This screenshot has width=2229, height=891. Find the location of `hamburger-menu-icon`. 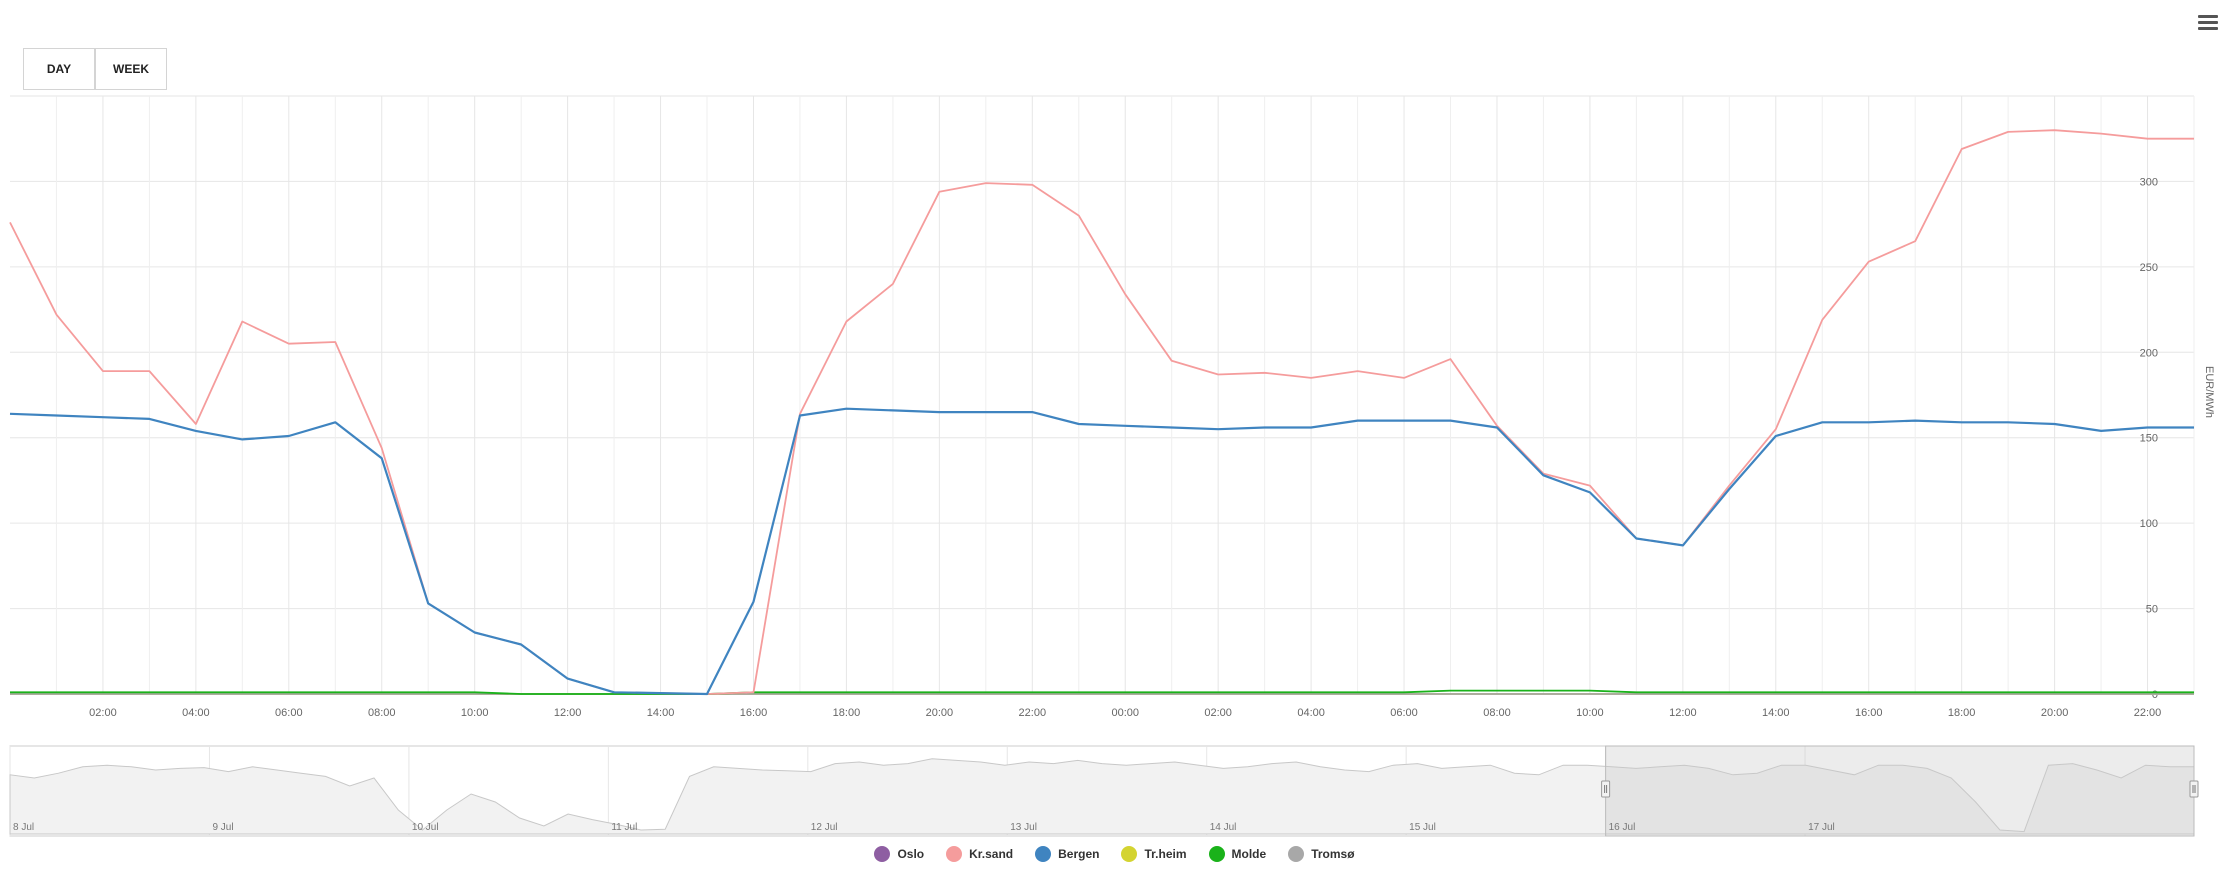

hamburger-menu-icon is located at coordinates (2208, 23).